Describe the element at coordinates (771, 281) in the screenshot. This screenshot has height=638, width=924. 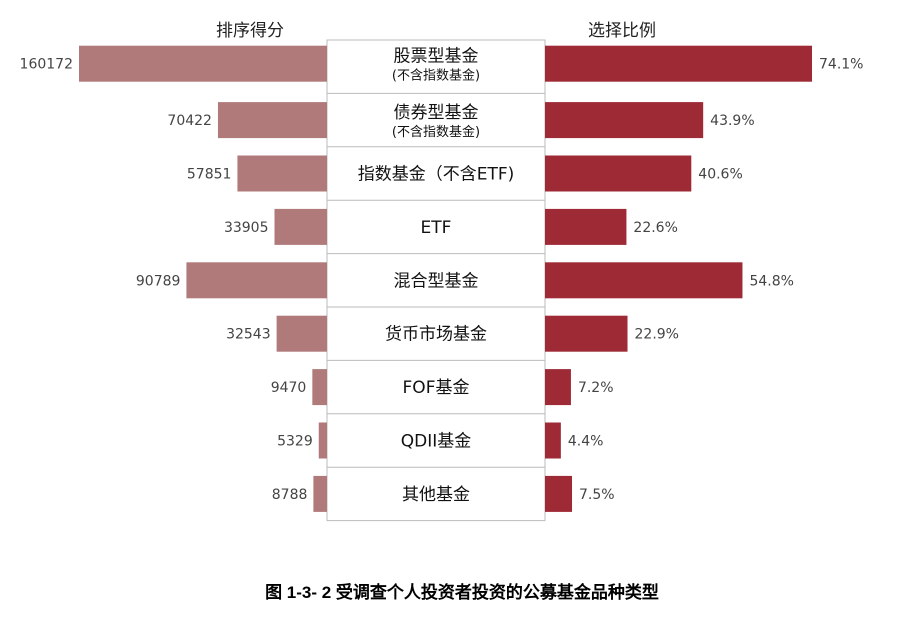
I see `right-value-label: 54.8%` at that location.